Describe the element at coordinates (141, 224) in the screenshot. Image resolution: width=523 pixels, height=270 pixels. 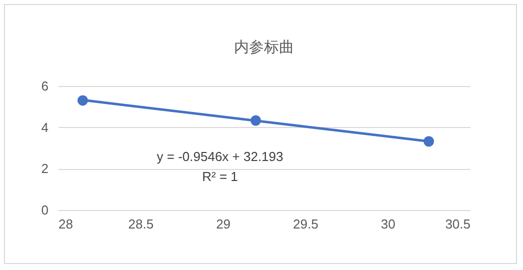
I see `x-tick-label: 28.5` at that location.